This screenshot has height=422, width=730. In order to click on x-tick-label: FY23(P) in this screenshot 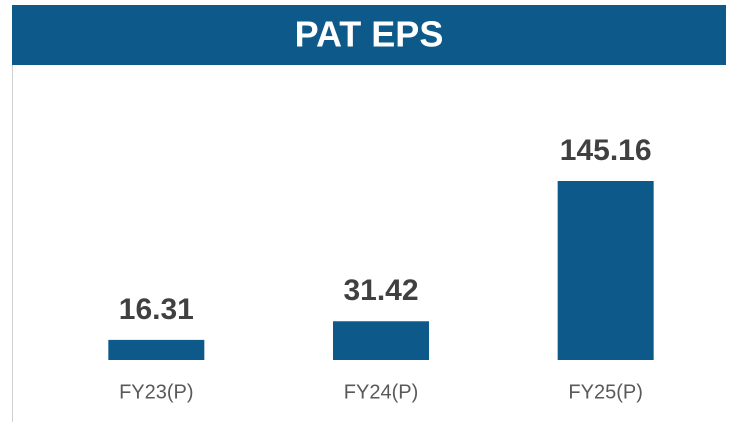, I will do `click(156, 392)`.